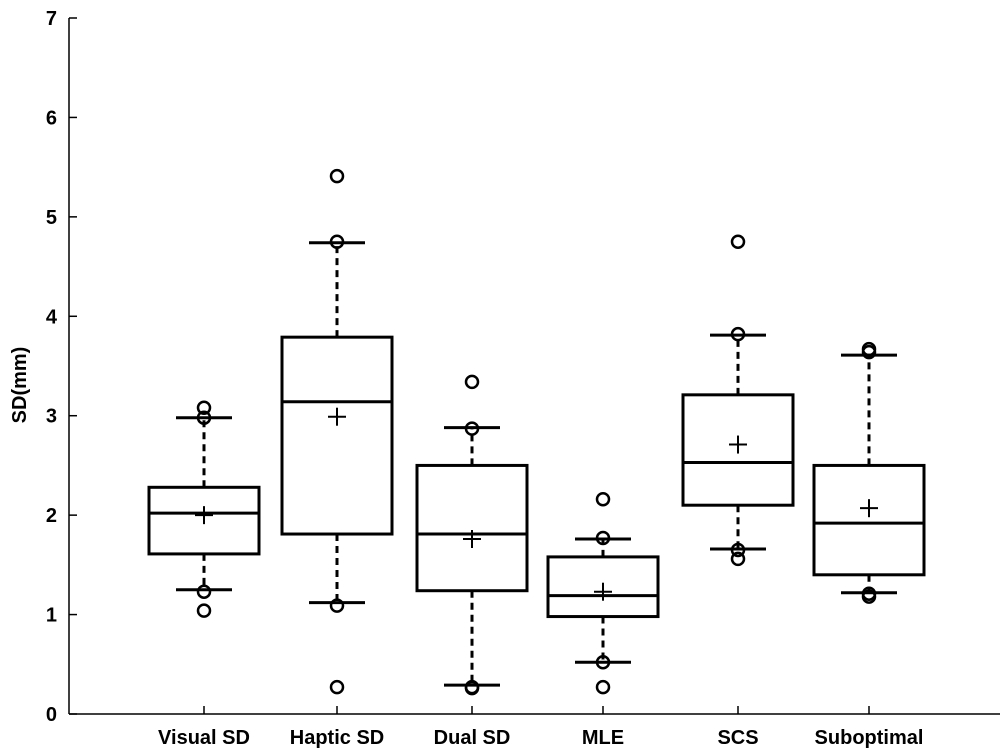 Image resolution: width=1000 pixels, height=751 pixels. What do you see at coordinates (337, 738) in the screenshot?
I see `x-tick-label: Haptic SD` at bounding box center [337, 738].